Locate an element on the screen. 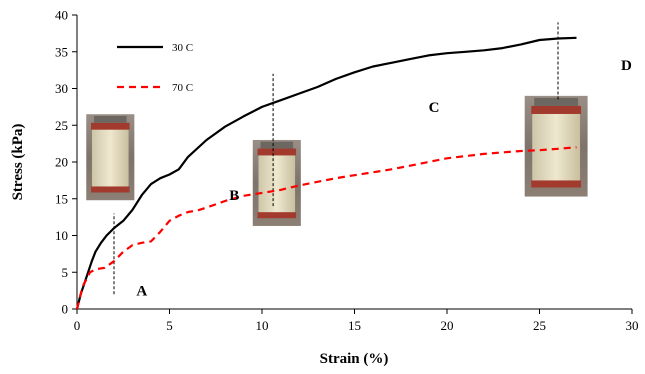 The image size is (645, 374). y-tick-label: 0 is located at coordinates (65, 309).